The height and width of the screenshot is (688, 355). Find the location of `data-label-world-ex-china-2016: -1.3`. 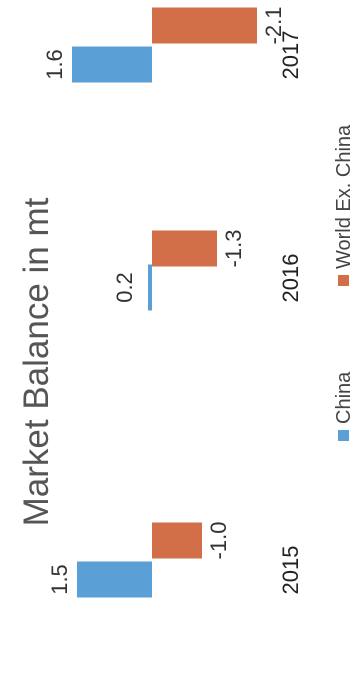

data-label-world-ex-china-2016: -1.3 is located at coordinates (233, 249).